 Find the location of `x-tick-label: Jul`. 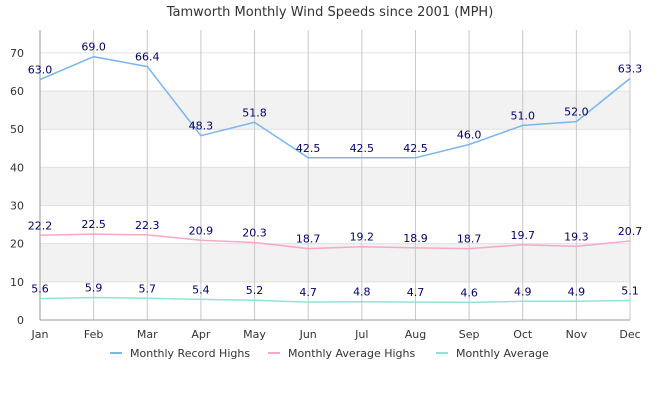

x-tick-label: Jul is located at coordinates (361, 334).